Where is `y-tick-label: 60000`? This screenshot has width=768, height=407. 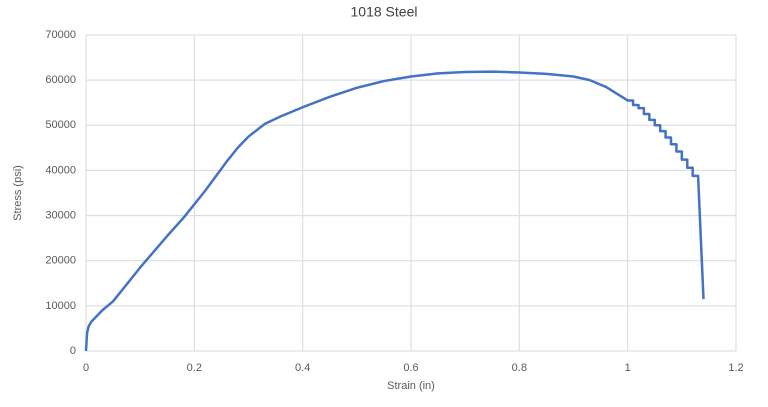
y-tick-label: 60000 is located at coordinates (60, 80).